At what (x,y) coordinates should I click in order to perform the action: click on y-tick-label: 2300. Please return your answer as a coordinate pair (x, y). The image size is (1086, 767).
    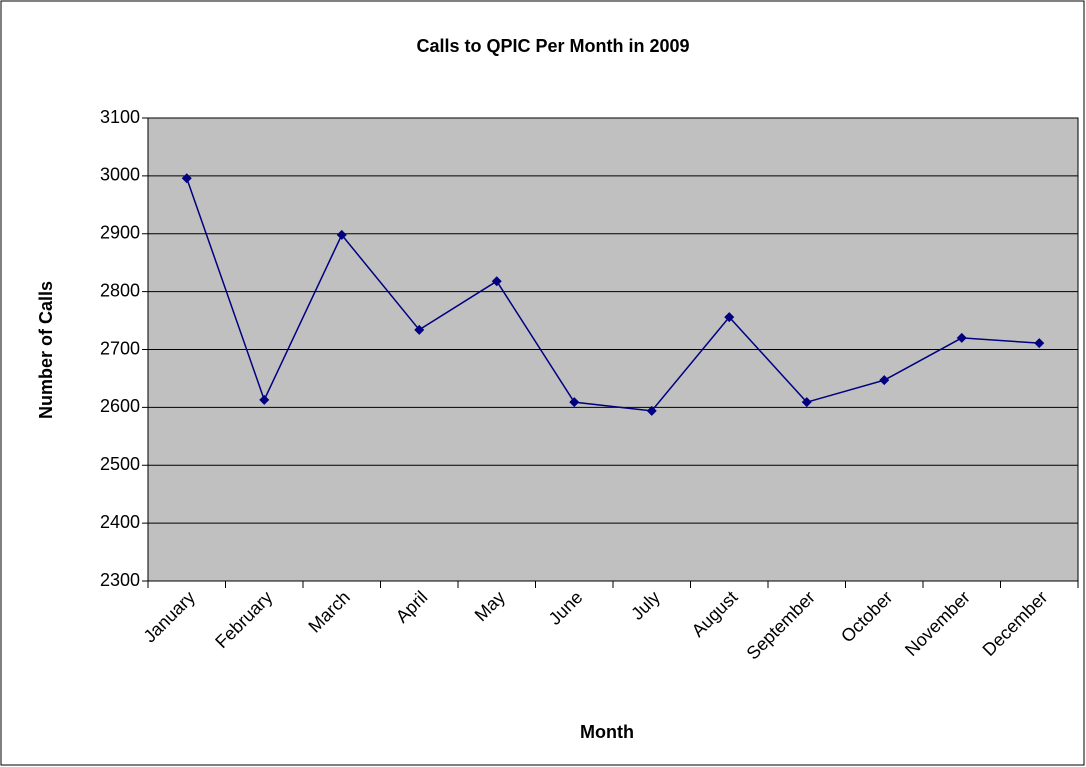
    Looking at the image, I should click on (120, 580).